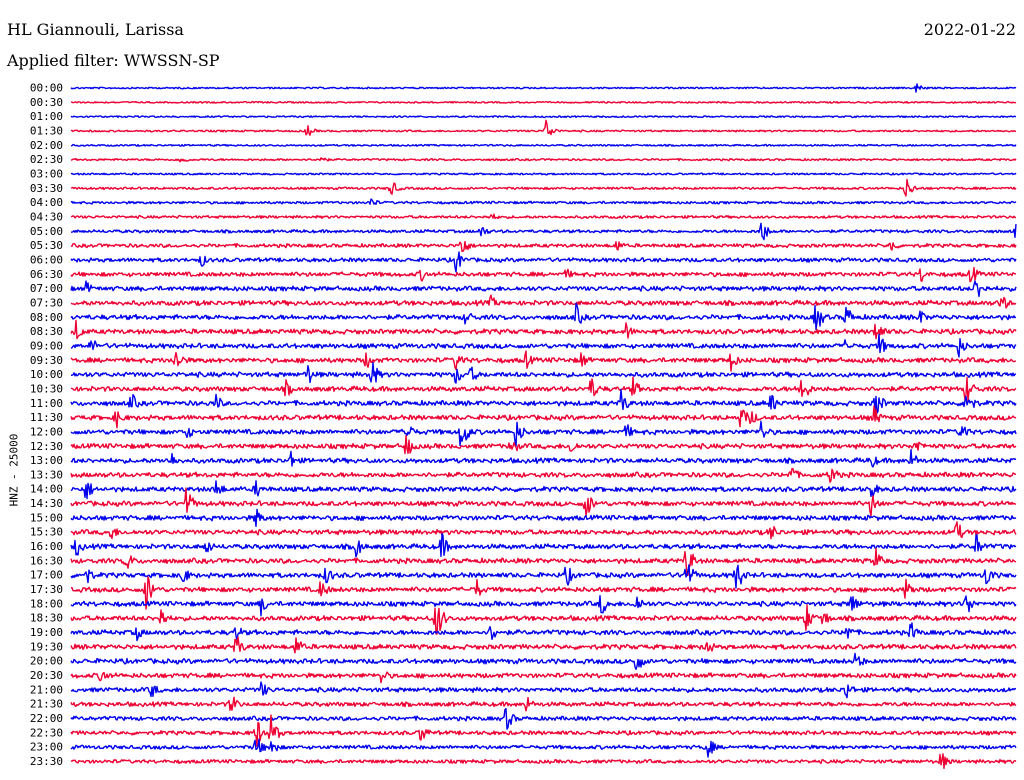 This screenshot has width=1024, height=780. What do you see at coordinates (46, 274) in the screenshot?
I see `time-label: 06:30` at bounding box center [46, 274].